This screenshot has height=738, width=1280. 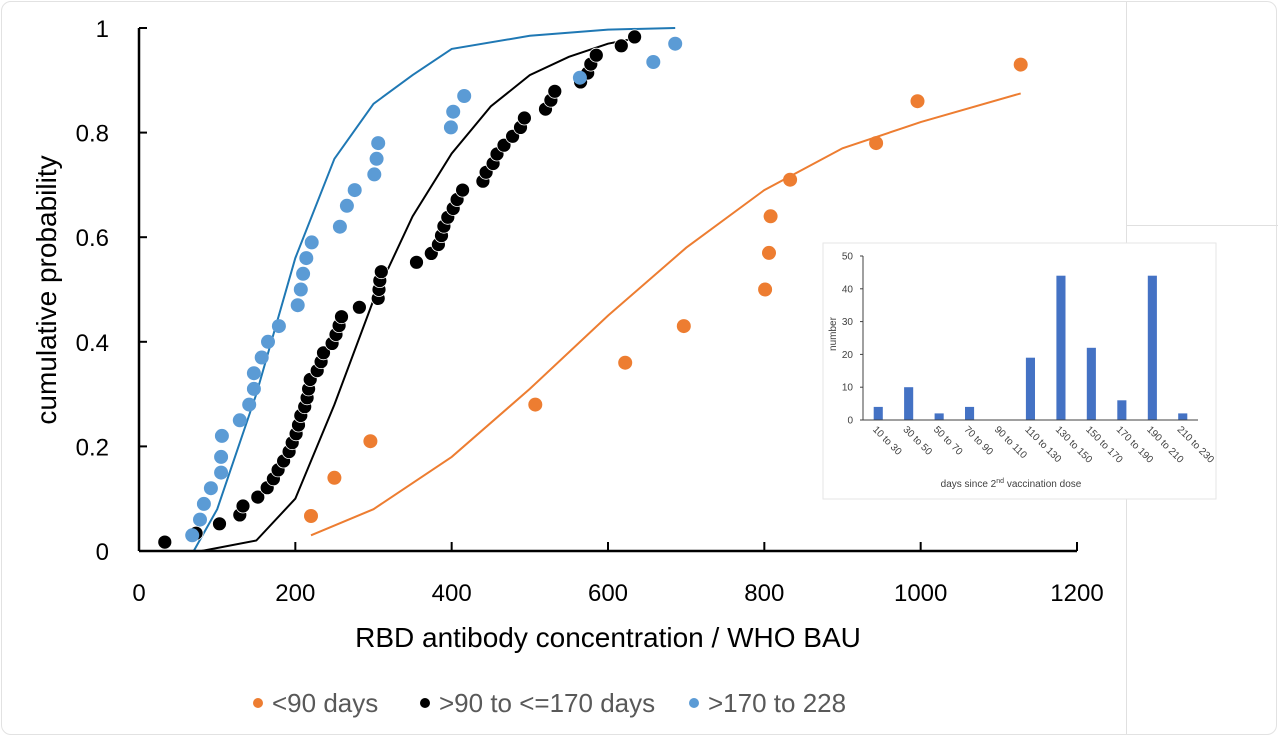 I want to click on inset-background, so click(x=1019, y=371).